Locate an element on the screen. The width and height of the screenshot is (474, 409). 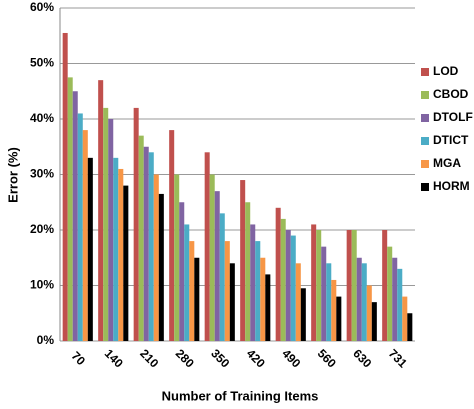
y-tick-label: 20% is located at coordinates (42, 229).